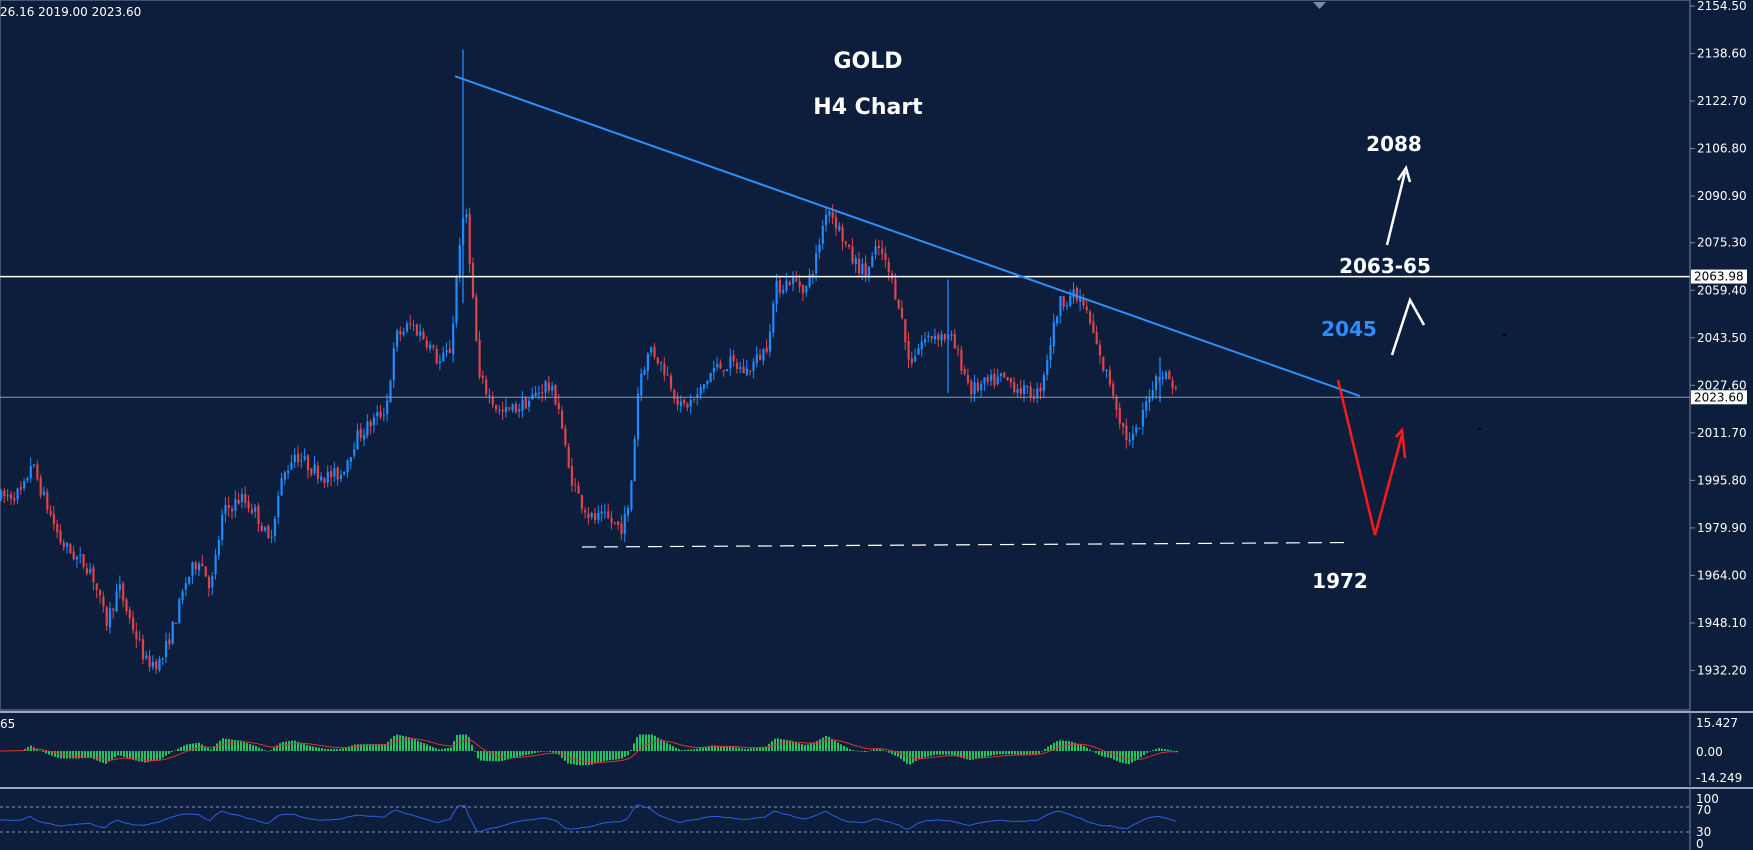 The width and height of the screenshot is (1753, 850). I want to click on triangle-down-icon, so click(1319, 5).